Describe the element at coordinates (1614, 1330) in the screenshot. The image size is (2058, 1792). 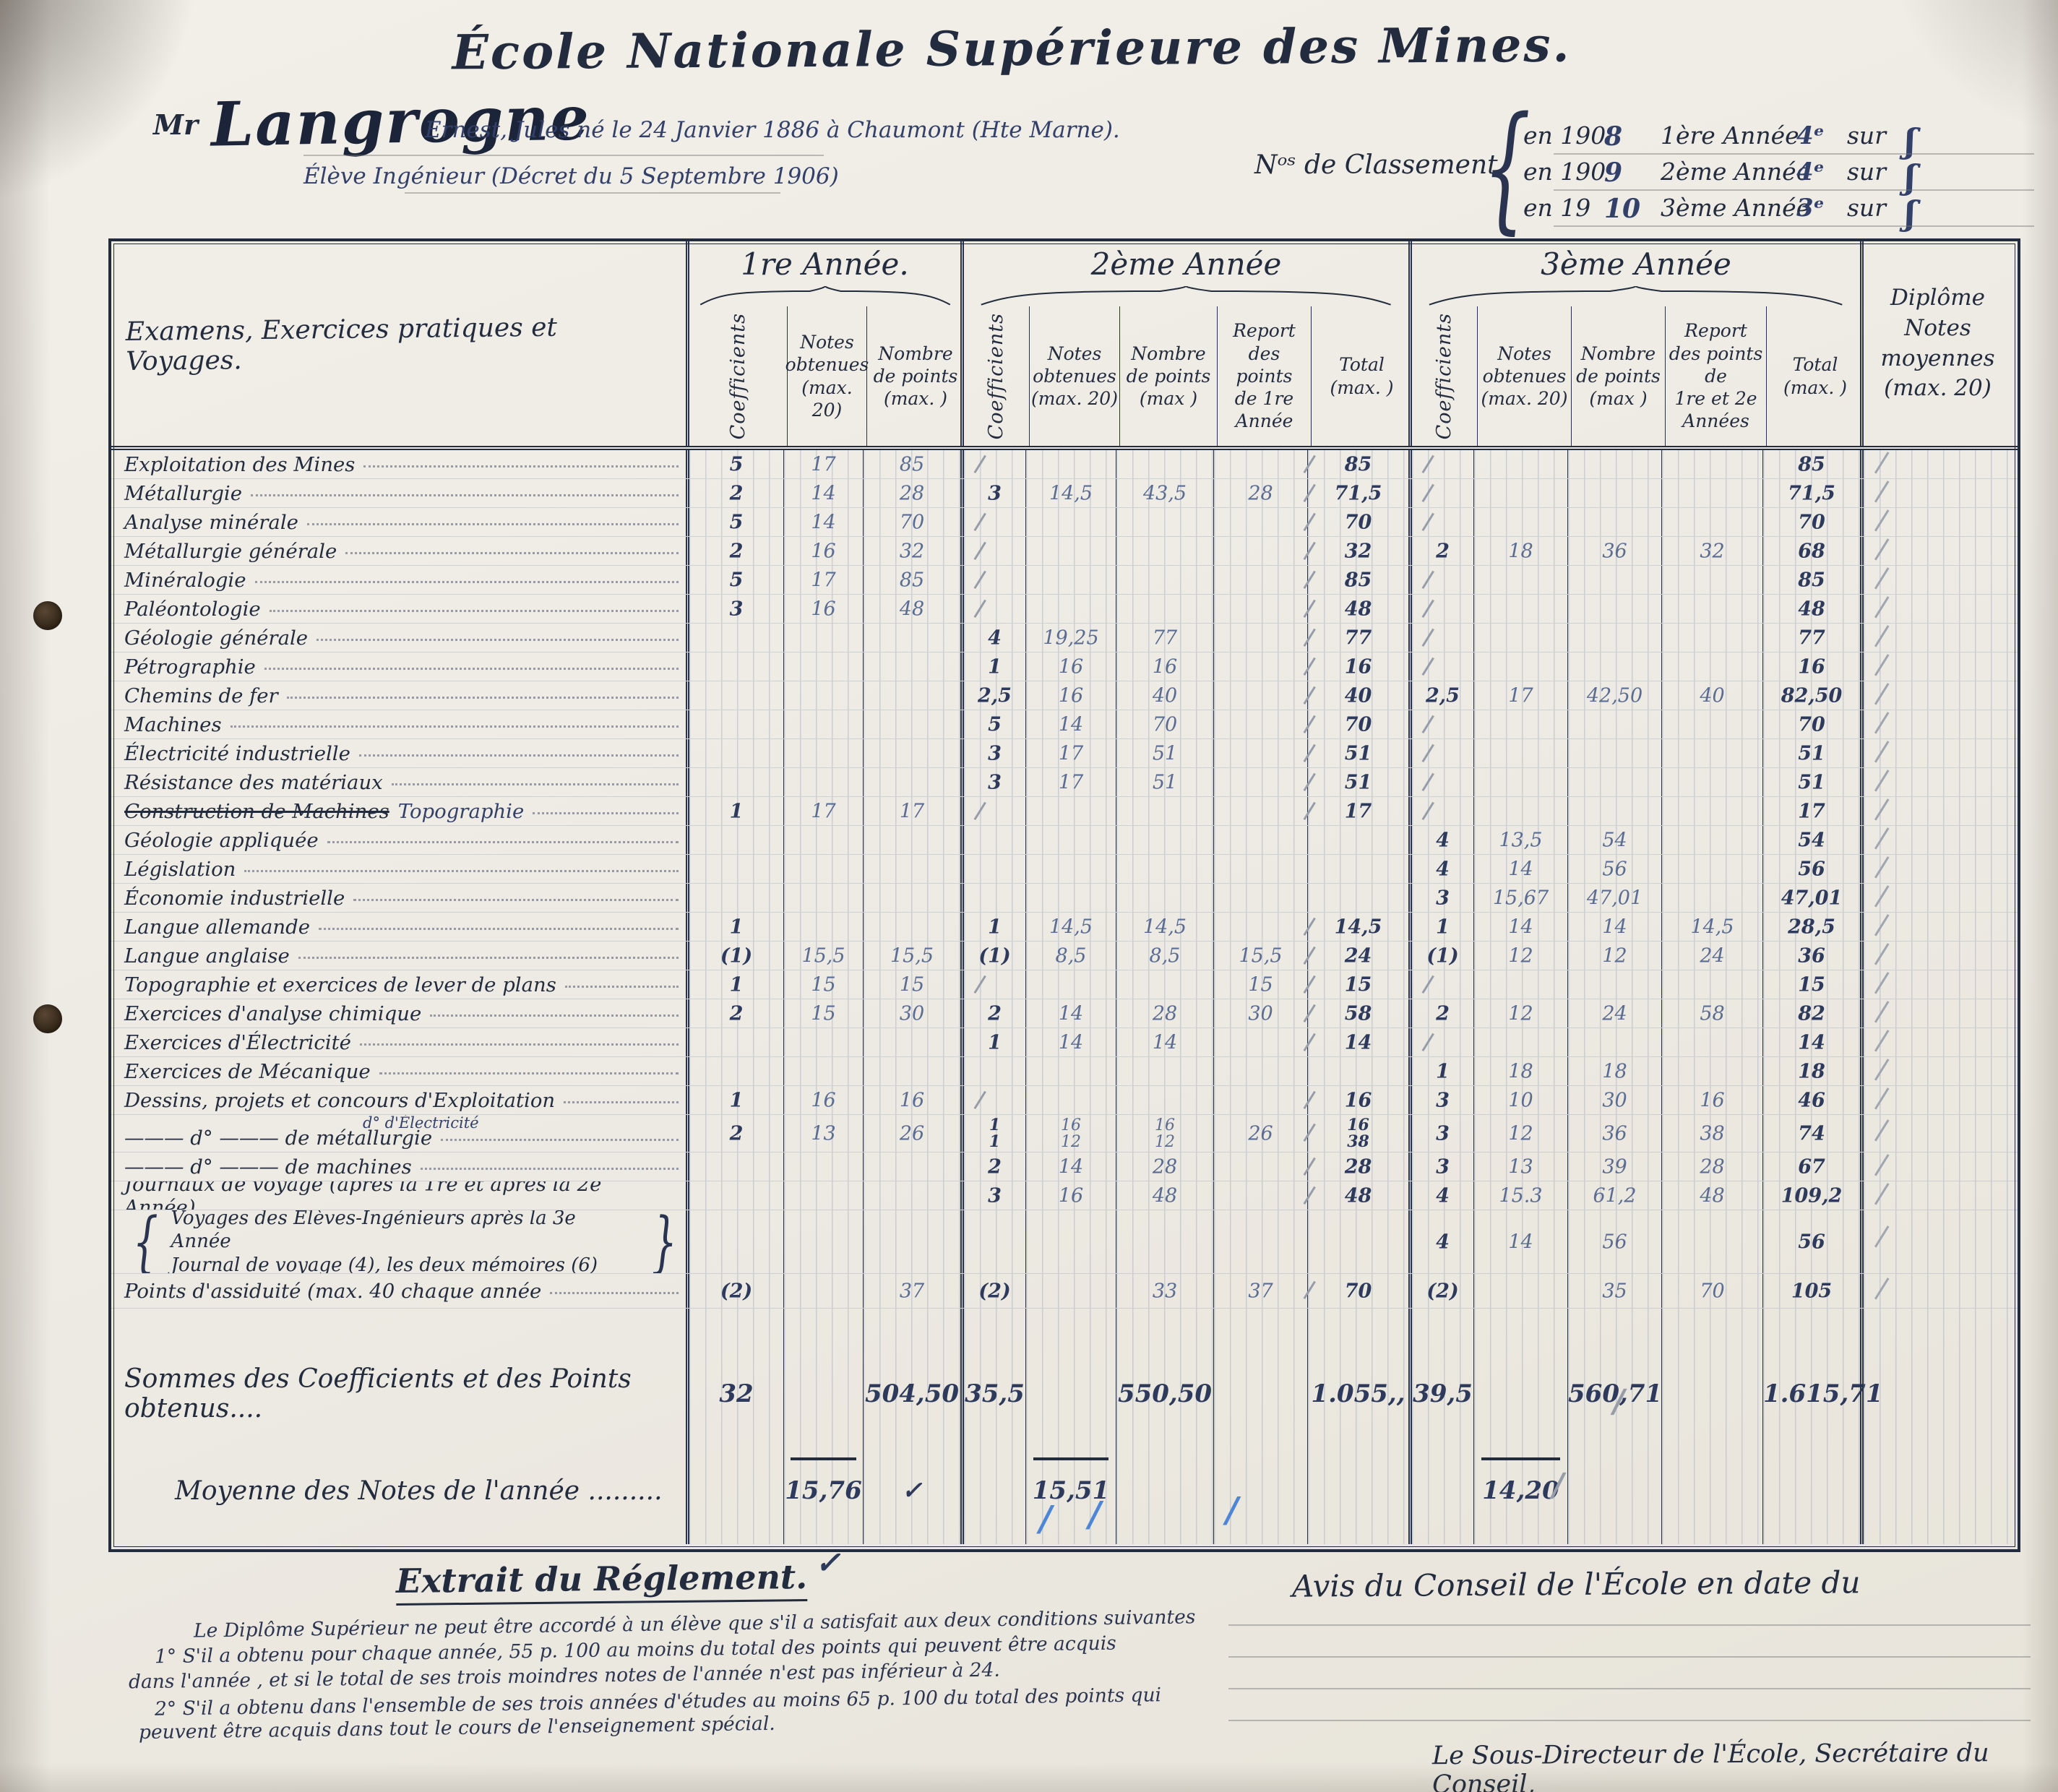
I see `cell-p3` at that location.